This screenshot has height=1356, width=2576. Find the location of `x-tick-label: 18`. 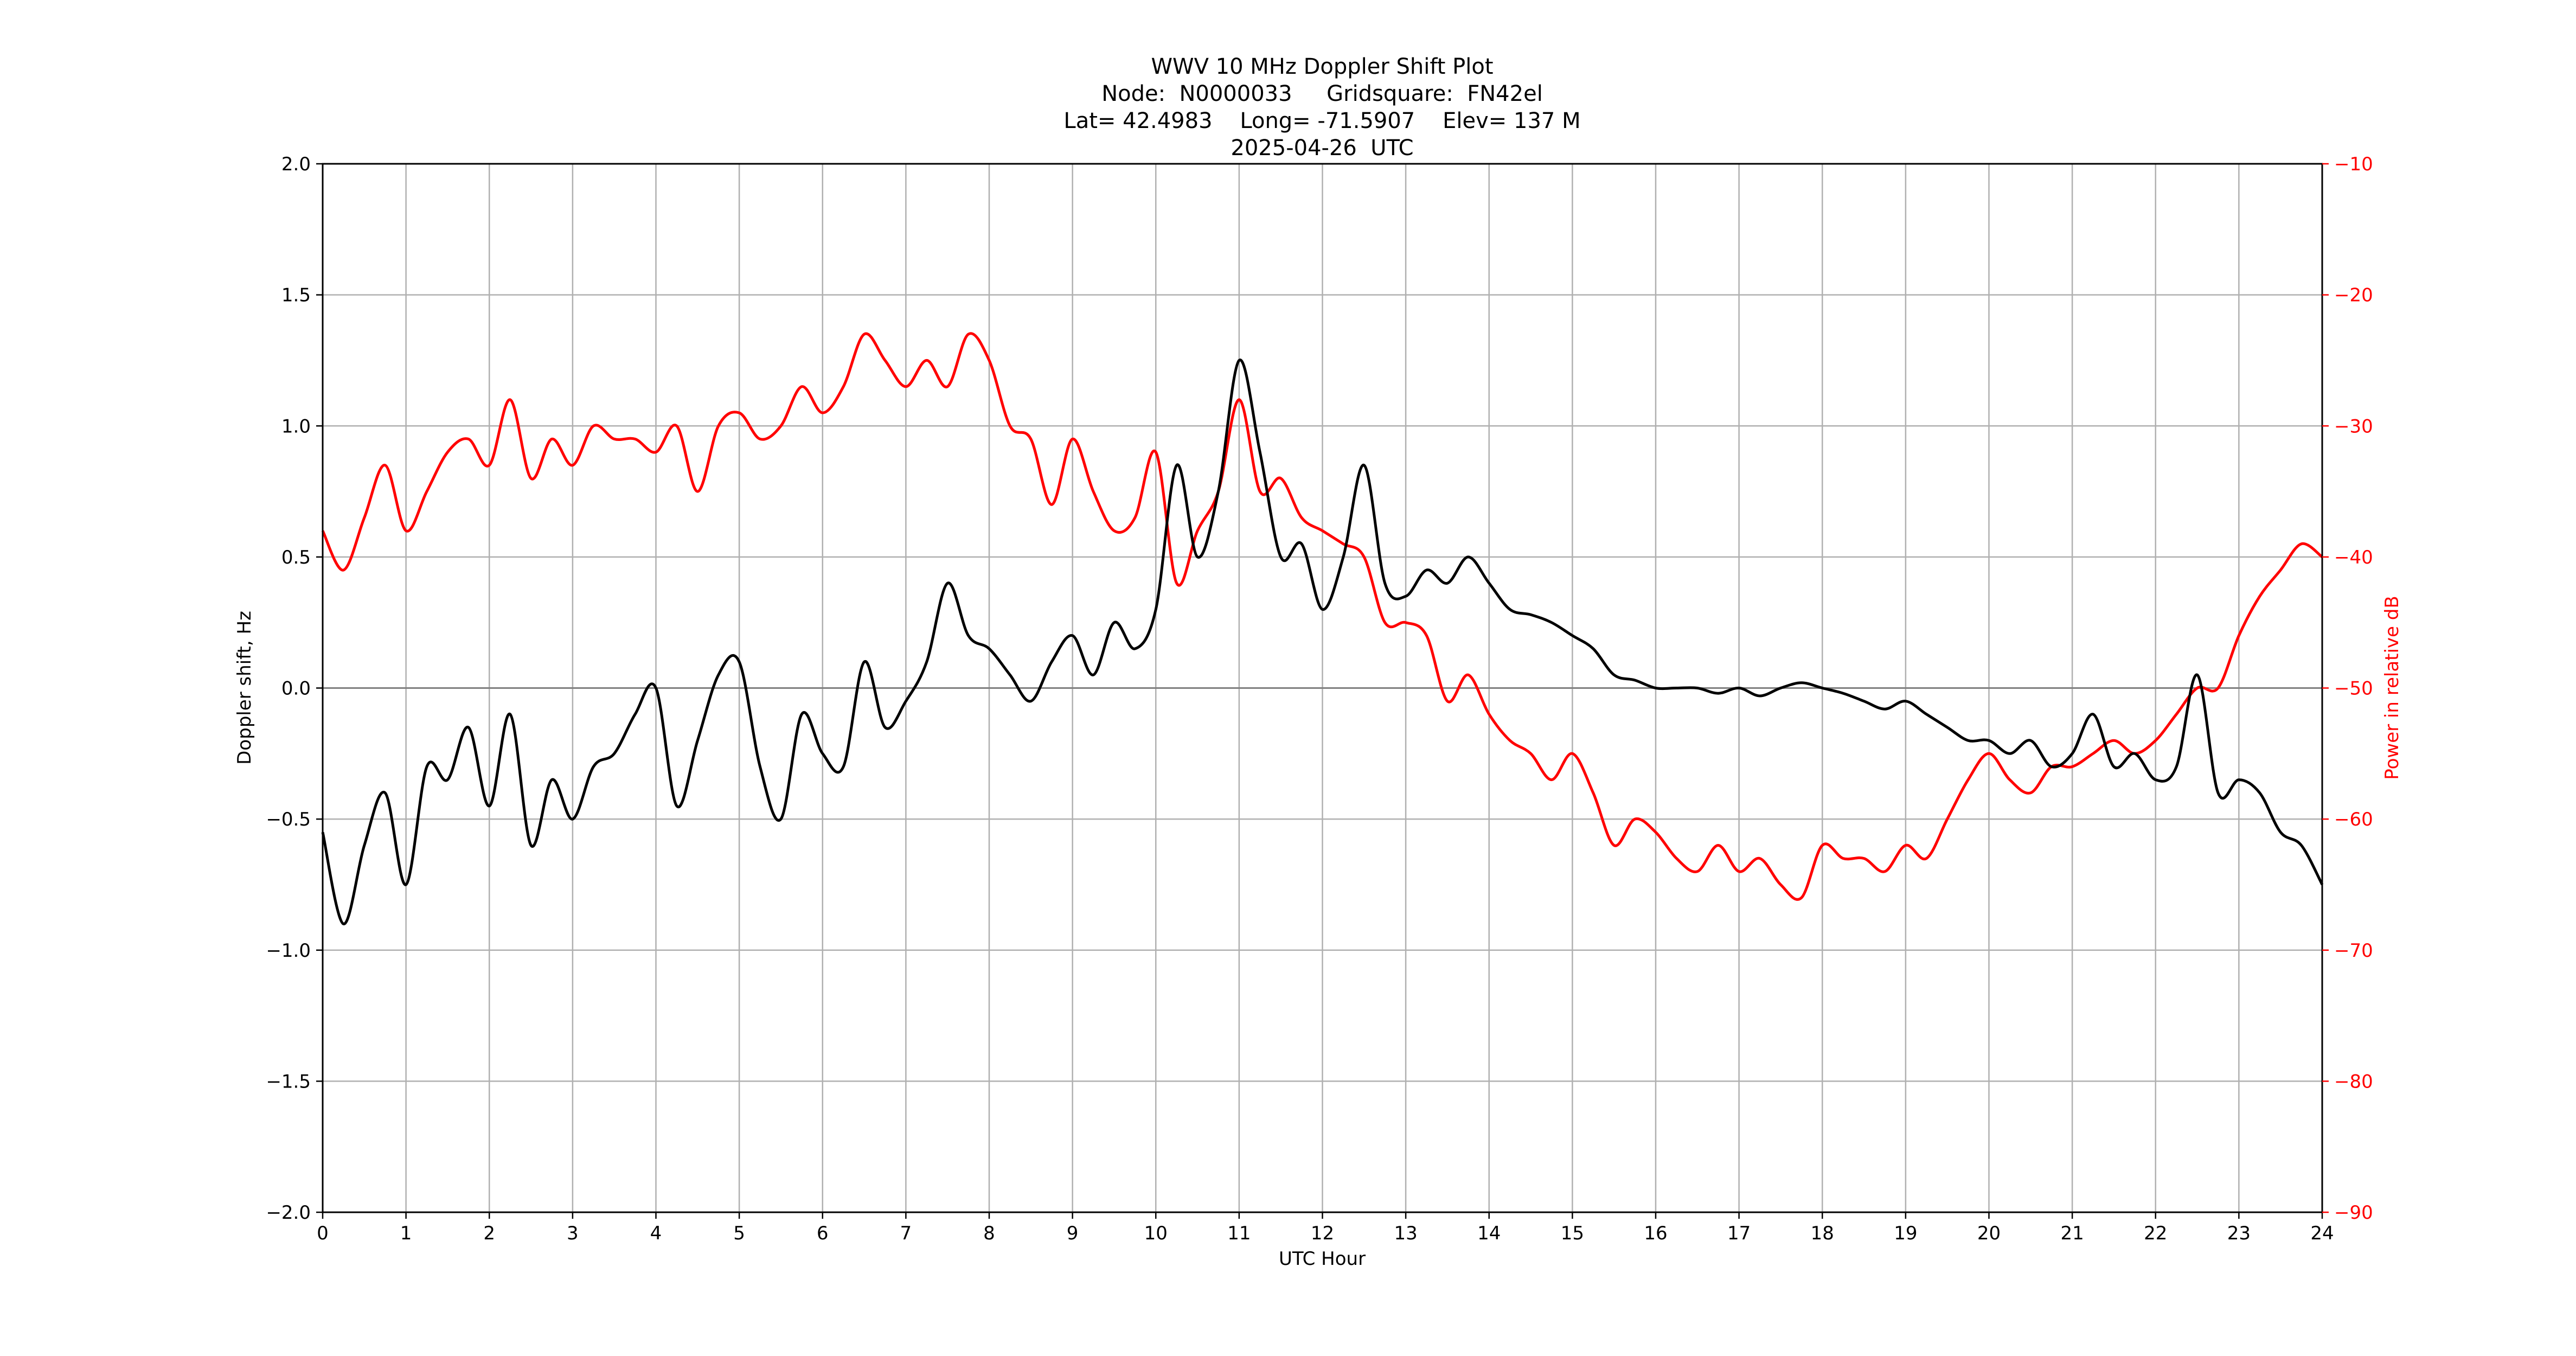

x-tick-label: 18 is located at coordinates (1822, 1233).